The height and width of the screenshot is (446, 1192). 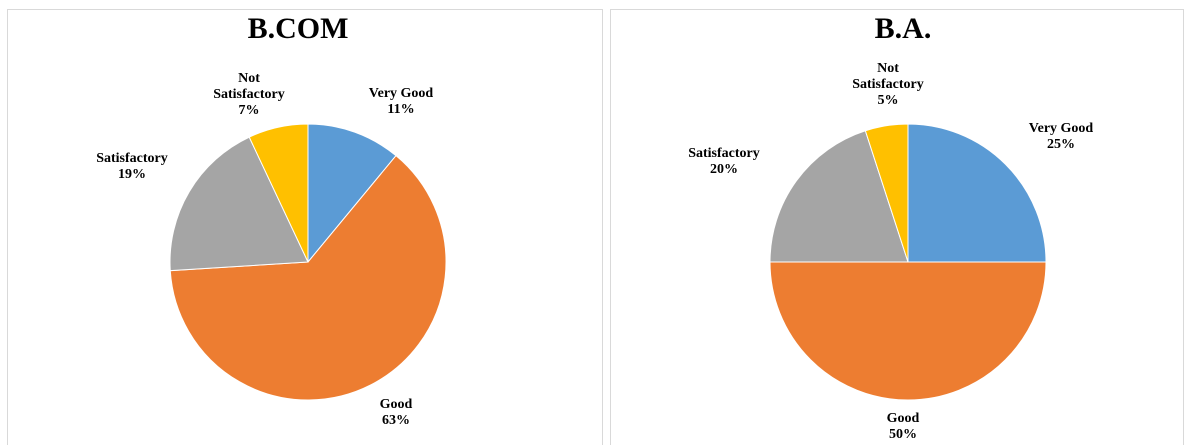 I want to click on chart-title-bcom: B.COM, so click(x=298, y=28).